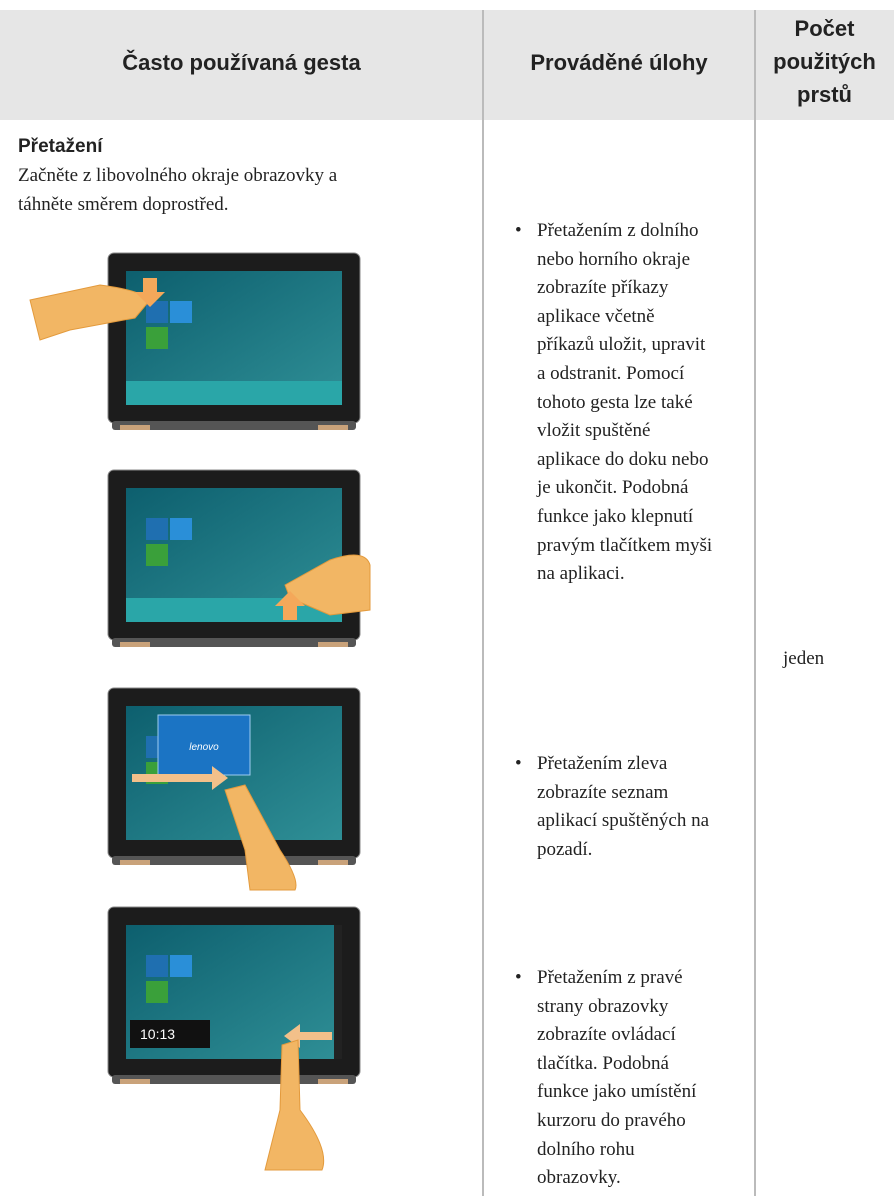 The image size is (894, 1196). Describe the element at coordinates (241, 62) in the screenshot. I see `header-cell: Často používaná gesta` at that location.